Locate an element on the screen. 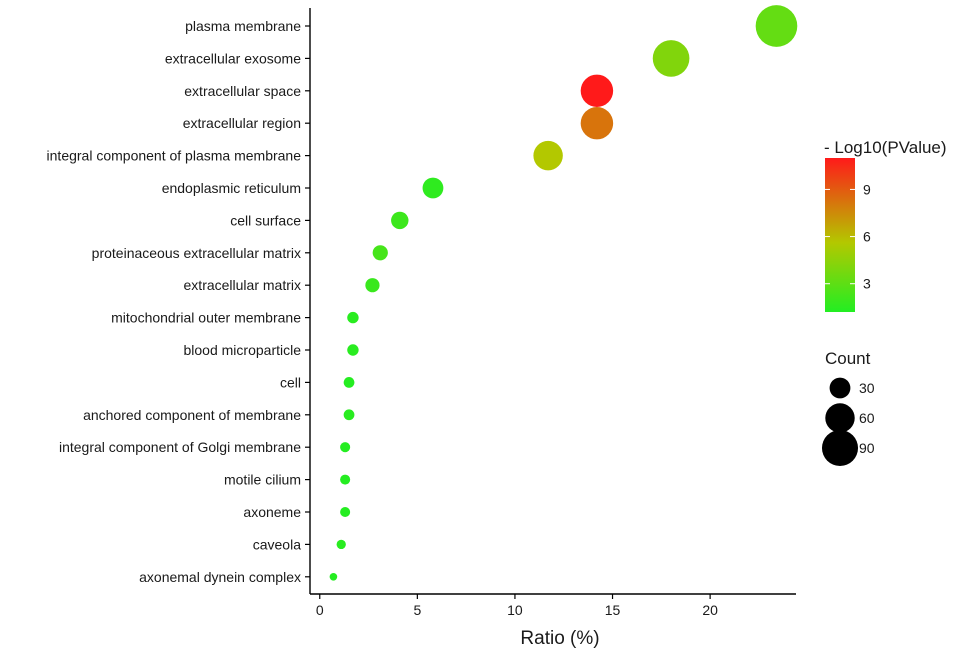 The width and height of the screenshot is (964, 654). y-tick-label: blood microparticle is located at coordinates (243, 350).